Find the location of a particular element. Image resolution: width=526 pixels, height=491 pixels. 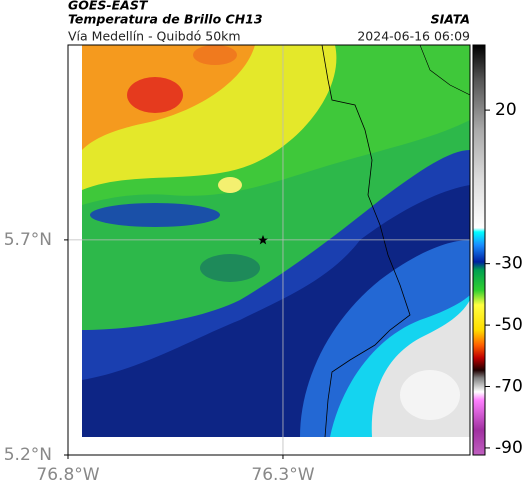

x-tick-label: 76.8°W is located at coordinates (67, 475).